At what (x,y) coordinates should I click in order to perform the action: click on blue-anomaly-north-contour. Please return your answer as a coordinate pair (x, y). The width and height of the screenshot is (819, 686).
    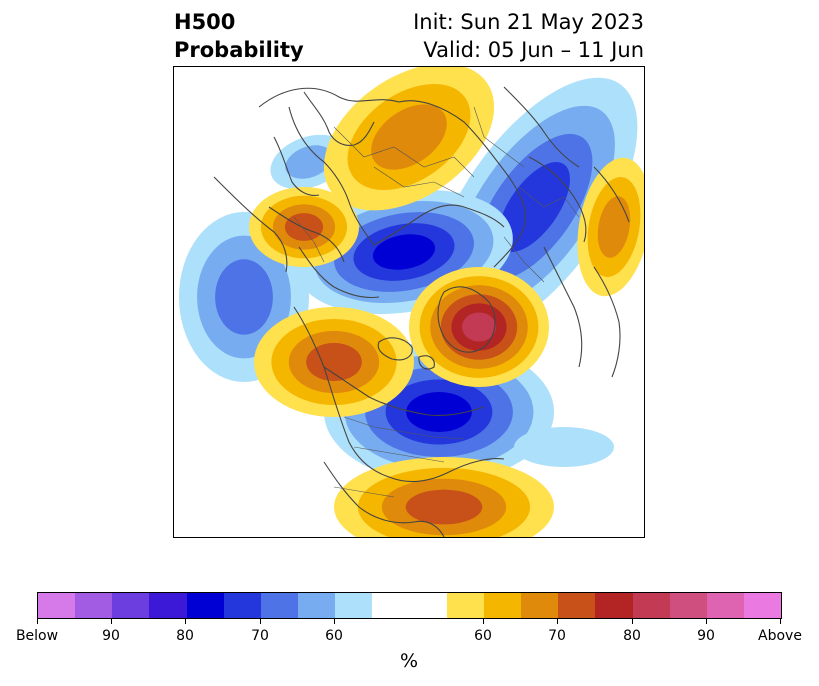
    Looking at the image, I should click on (404, 252).